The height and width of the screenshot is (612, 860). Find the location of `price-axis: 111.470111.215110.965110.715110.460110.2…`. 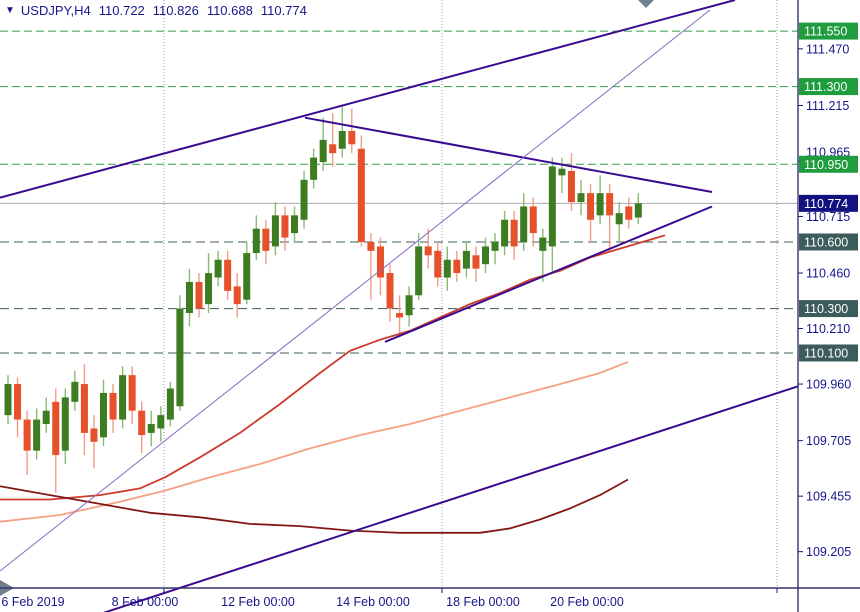

price-axis: 111.470111.215110.965110.715110.460110.2… is located at coordinates (828, 291).